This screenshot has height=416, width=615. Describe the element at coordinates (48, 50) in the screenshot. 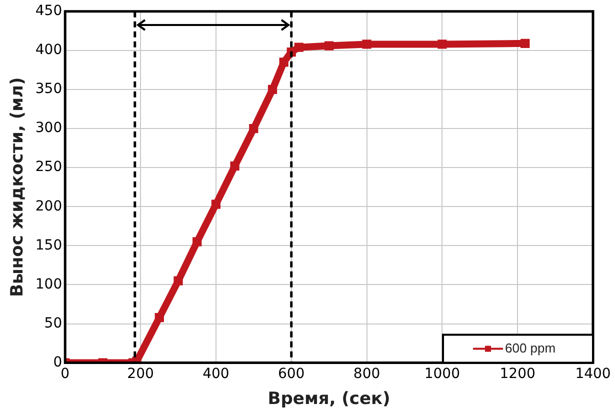

I see `y-tick-label: 400` at that location.